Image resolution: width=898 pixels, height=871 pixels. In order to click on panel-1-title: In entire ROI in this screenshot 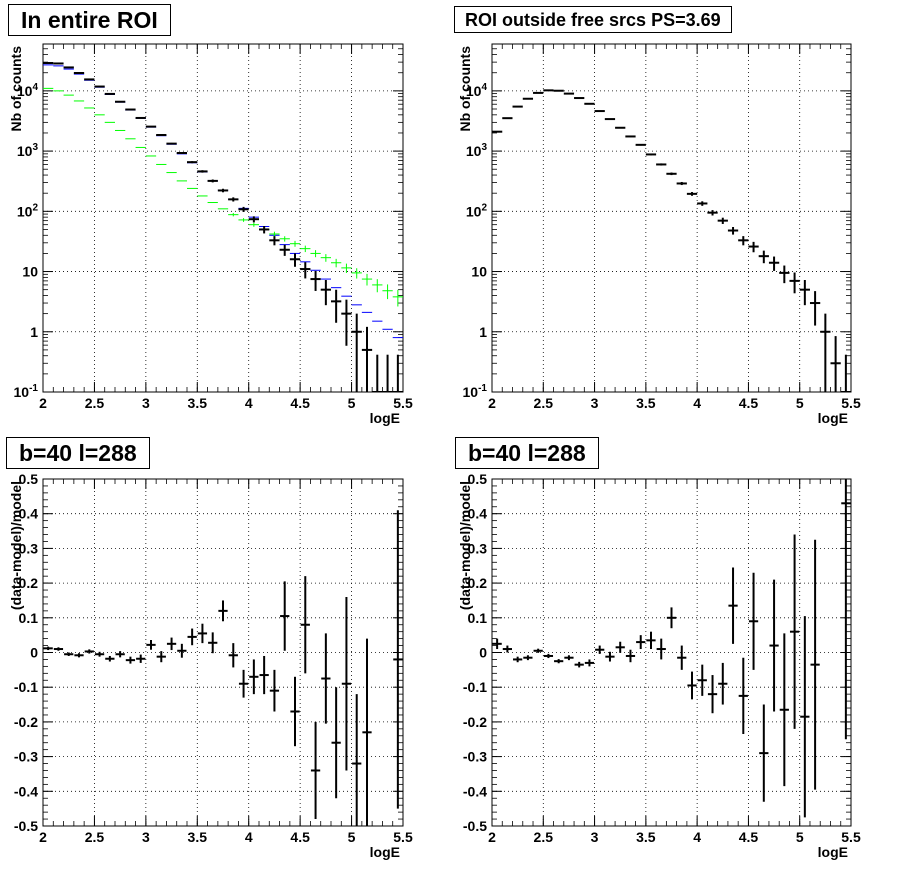, I will do `click(89, 20)`.